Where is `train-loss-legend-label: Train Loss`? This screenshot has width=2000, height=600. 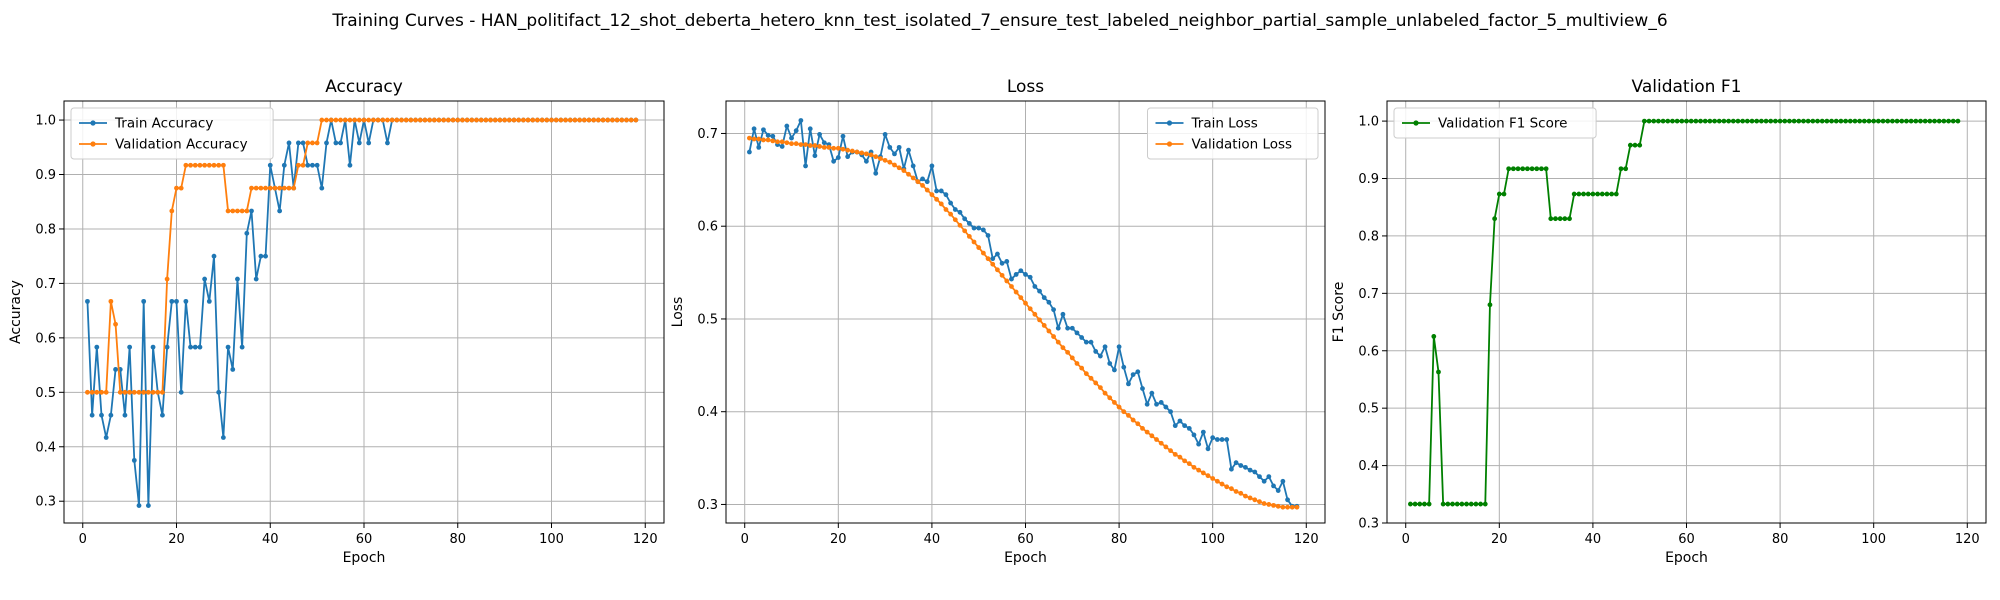
train-loss-legend-label: Train Loss is located at coordinates (1224, 124).